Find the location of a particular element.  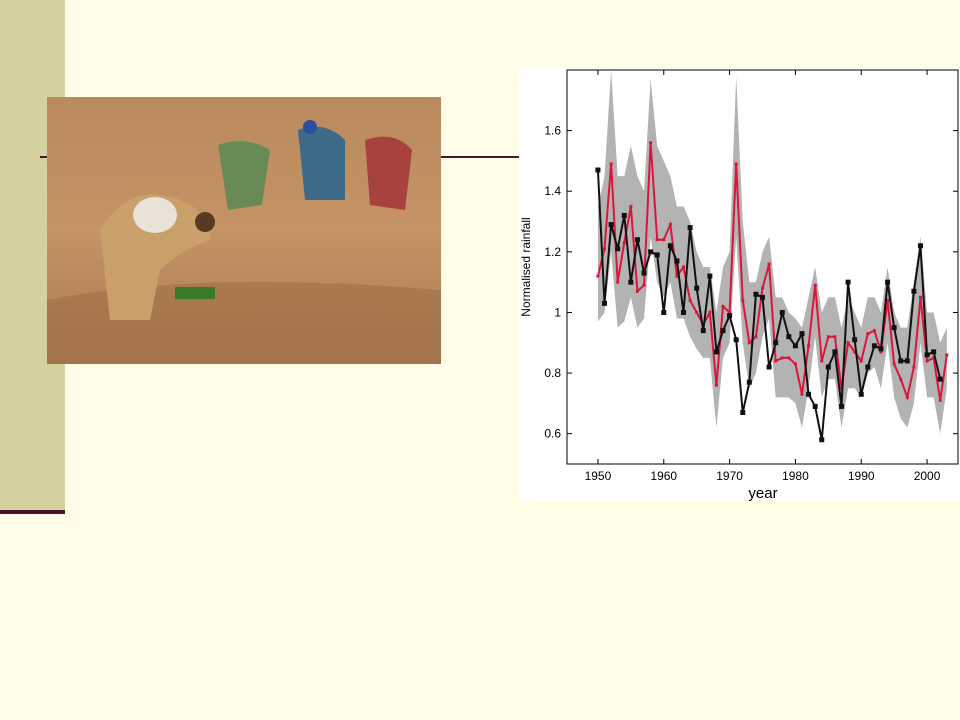

x-tick-label: 1990 is located at coordinates (861, 476).